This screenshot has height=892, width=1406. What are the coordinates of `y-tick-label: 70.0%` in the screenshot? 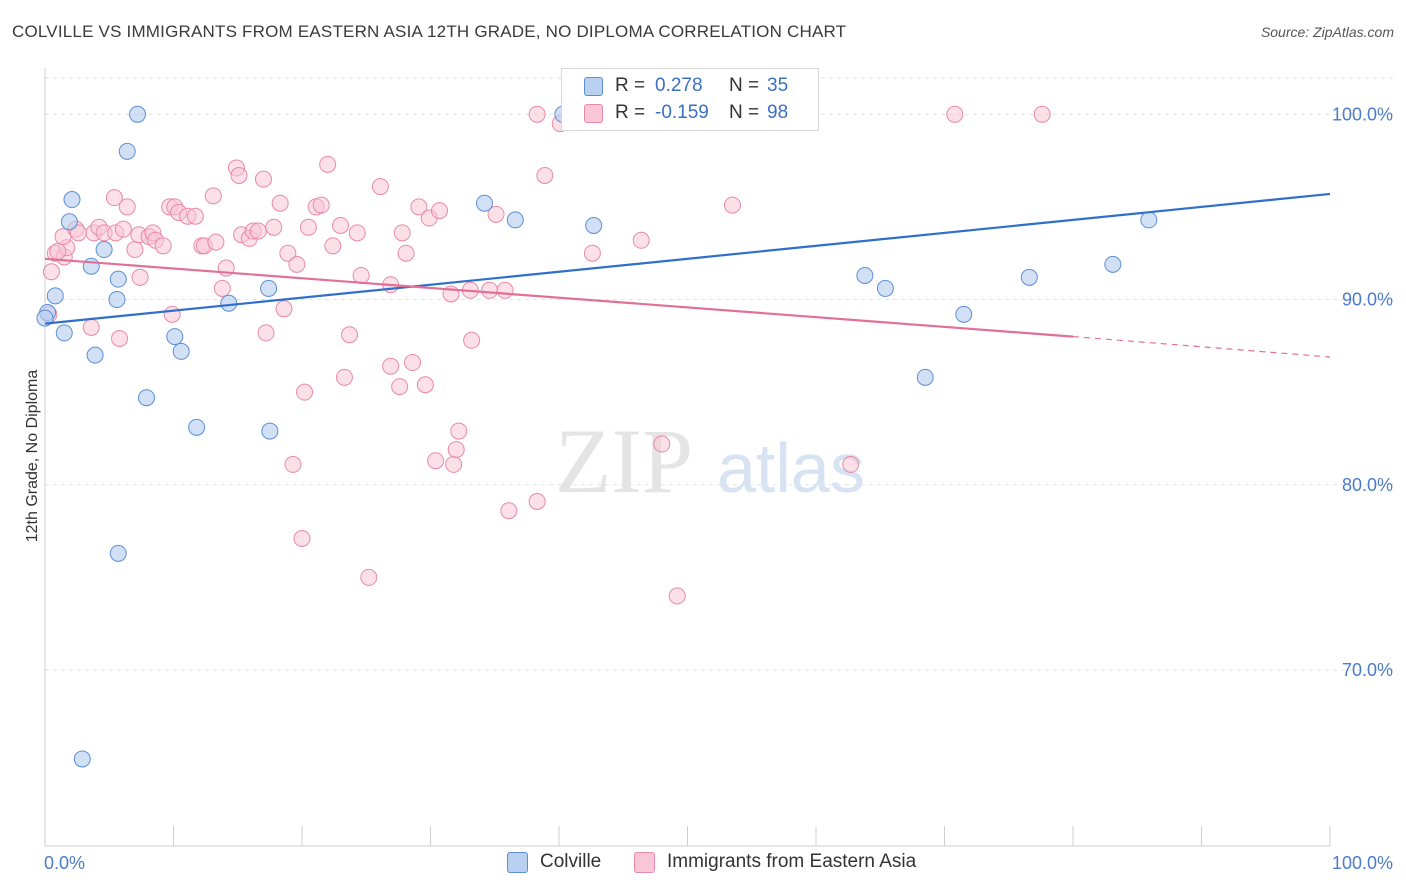 It's located at (1367, 670).